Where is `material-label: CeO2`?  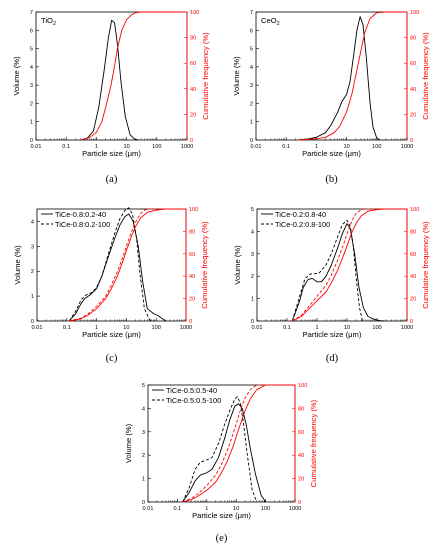 material-label: CeO2 is located at coordinates (270, 21).